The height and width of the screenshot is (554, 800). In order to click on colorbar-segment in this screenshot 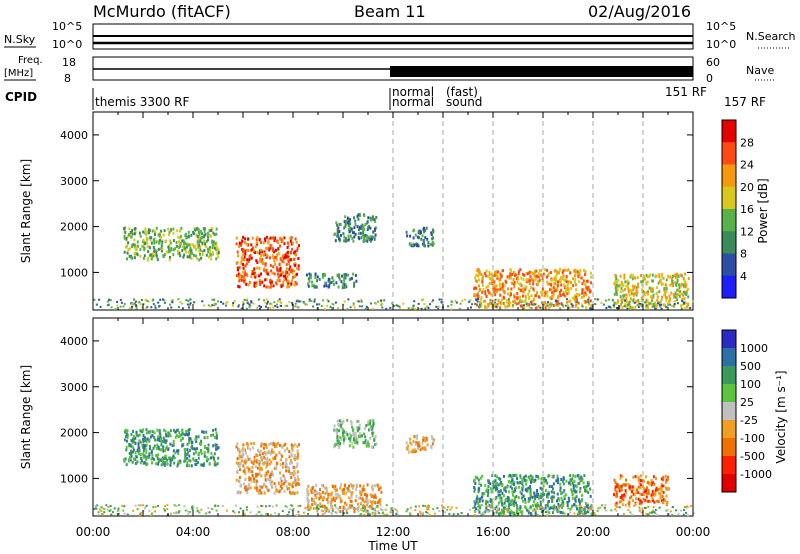, I will do `click(729, 131)`.